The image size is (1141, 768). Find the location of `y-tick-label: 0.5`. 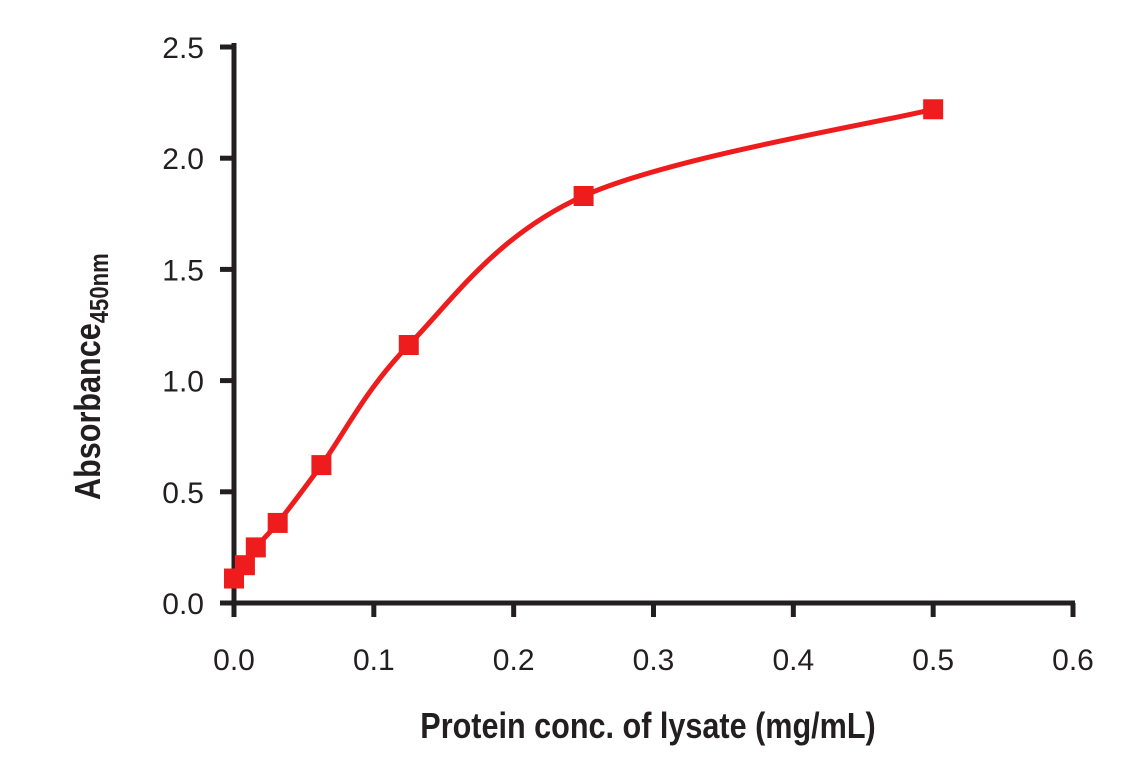

y-tick-label: 0.5 is located at coordinates (183, 493).